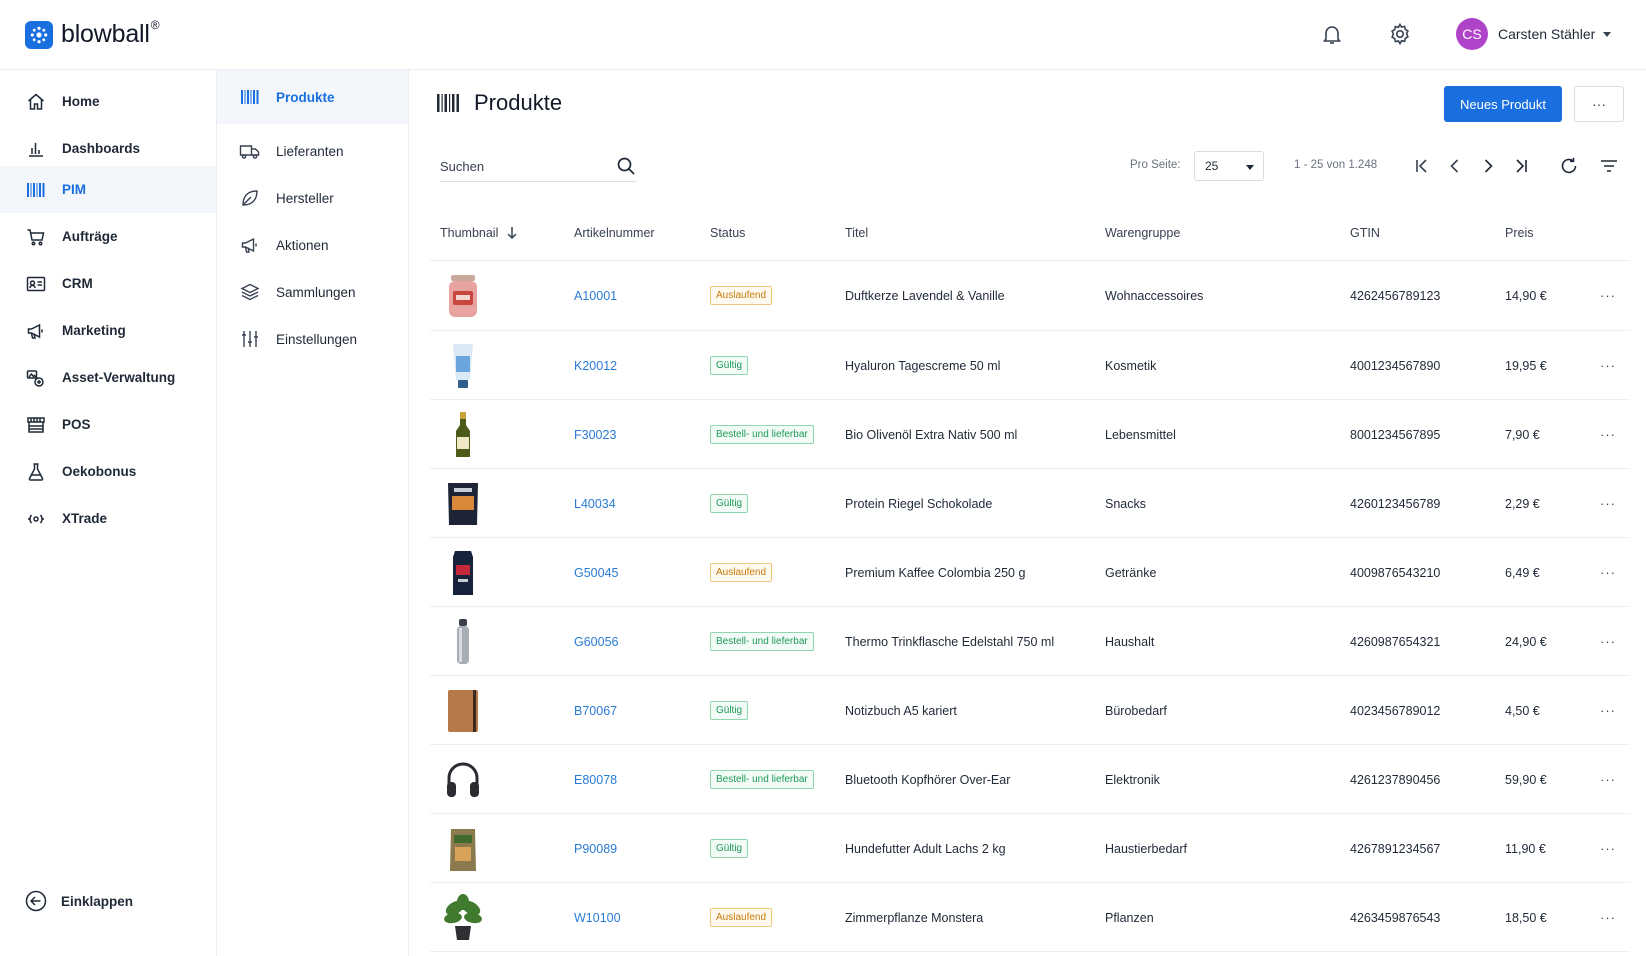  I want to click on collapse-sidebar-button: Einklappen, so click(79, 901).